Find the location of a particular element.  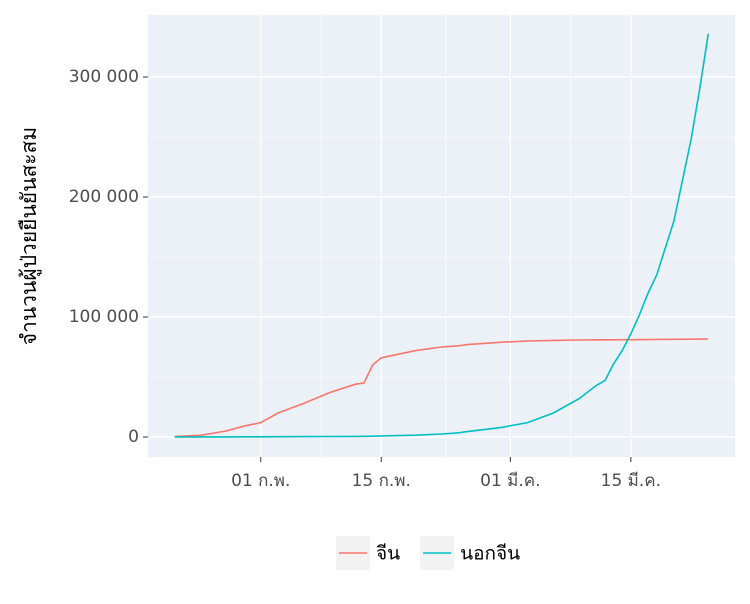

series-line is located at coordinates (441, 388).